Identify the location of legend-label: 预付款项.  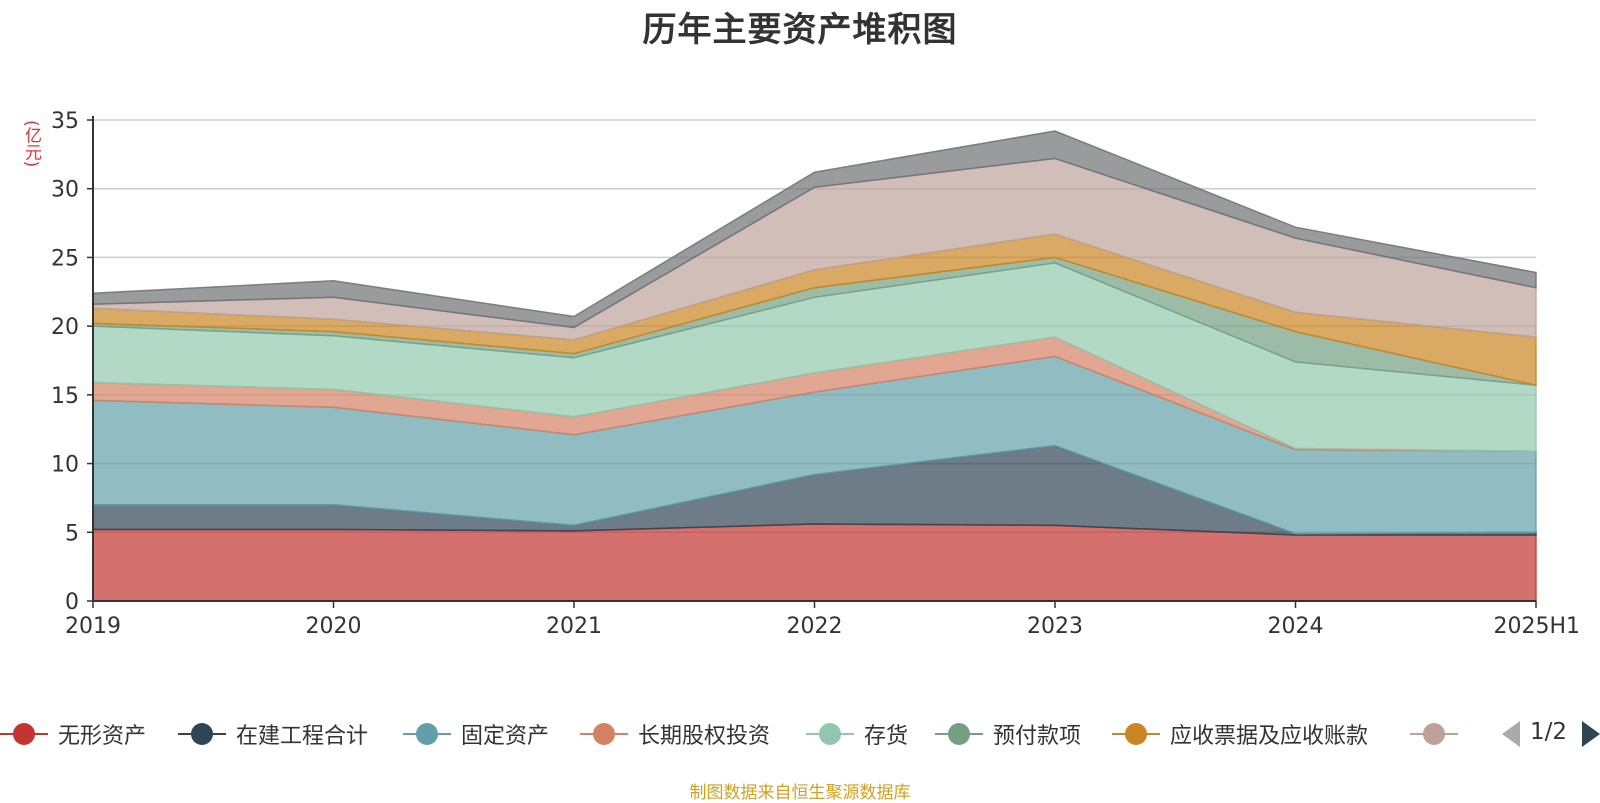
(1037, 736).